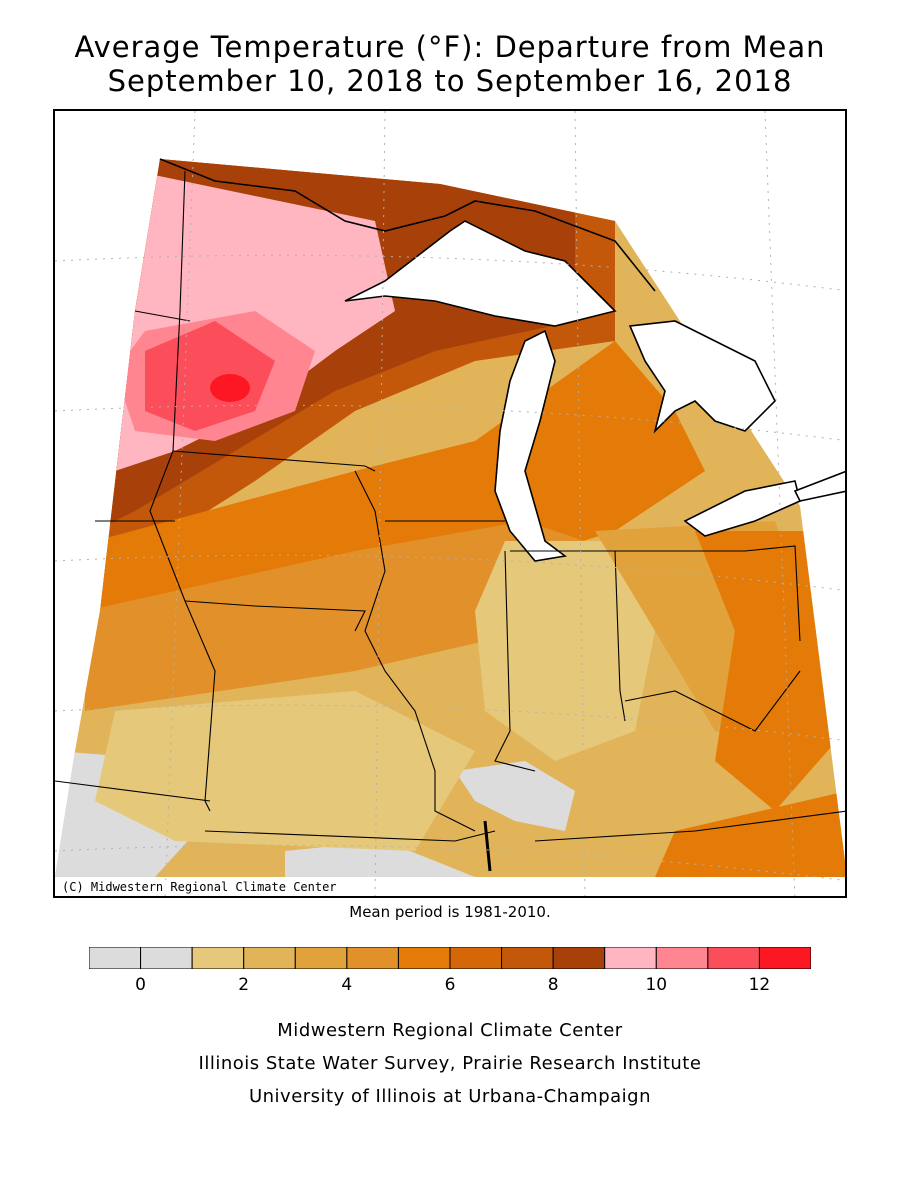  What do you see at coordinates (450, 81) in the screenshot?
I see `map-date-range: September 10, 2018 to September 16, 2018` at bounding box center [450, 81].